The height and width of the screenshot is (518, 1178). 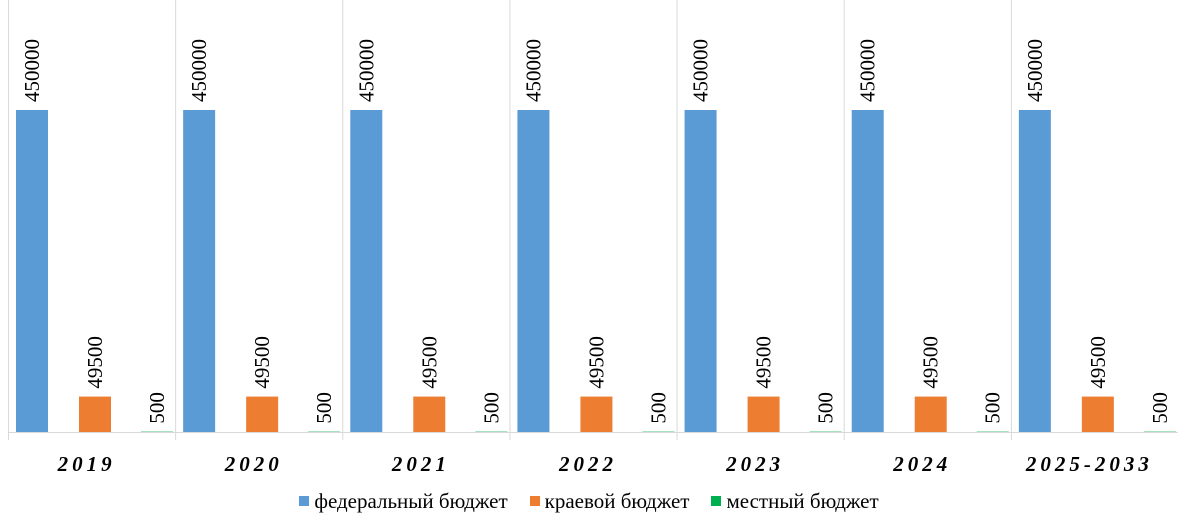 What do you see at coordinates (921, 464) in the screenshot?
I see `category-label: 2024` at bounding box center [921, 464].